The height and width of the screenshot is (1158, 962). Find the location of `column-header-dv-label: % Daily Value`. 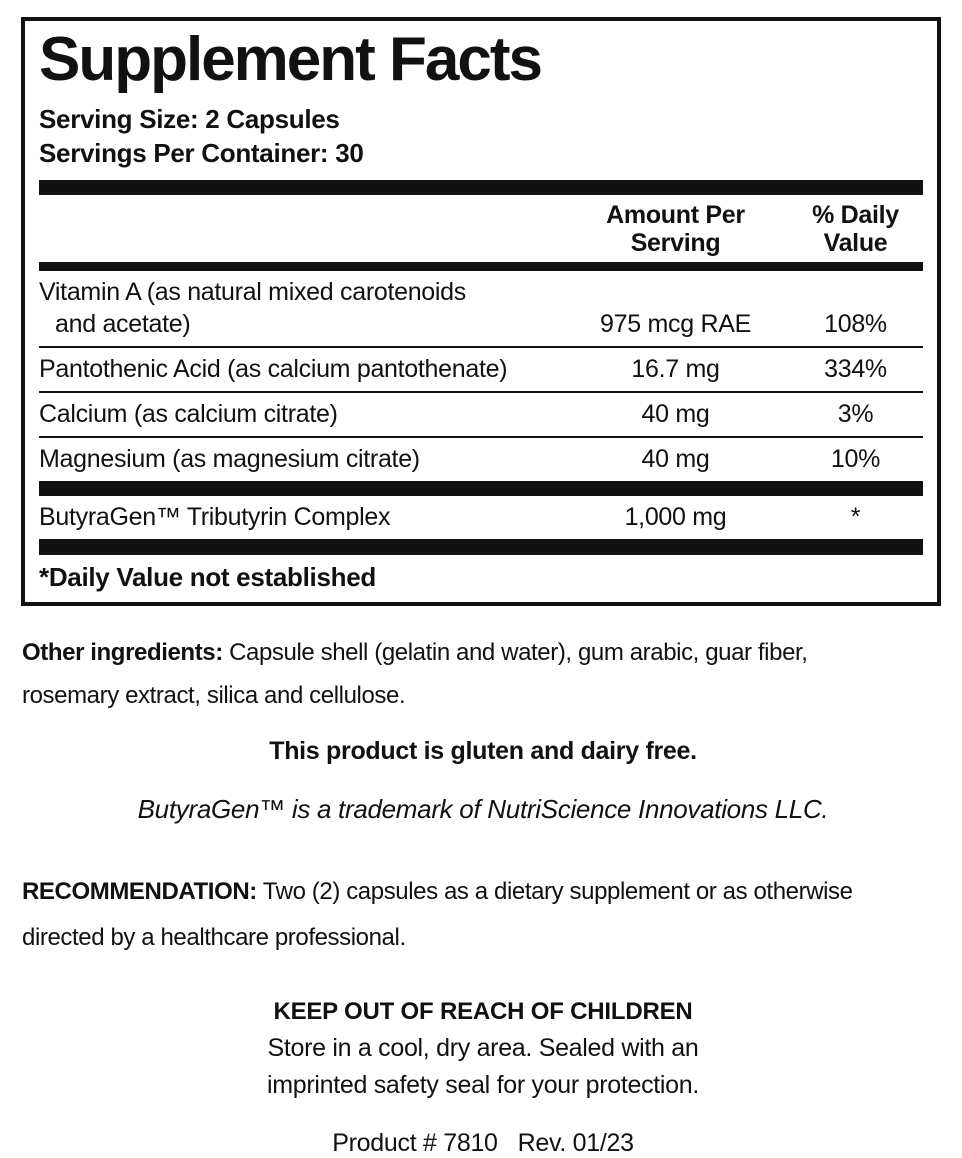

column-header-dv-label: % Daily Value is located at coordinates (855, 229).